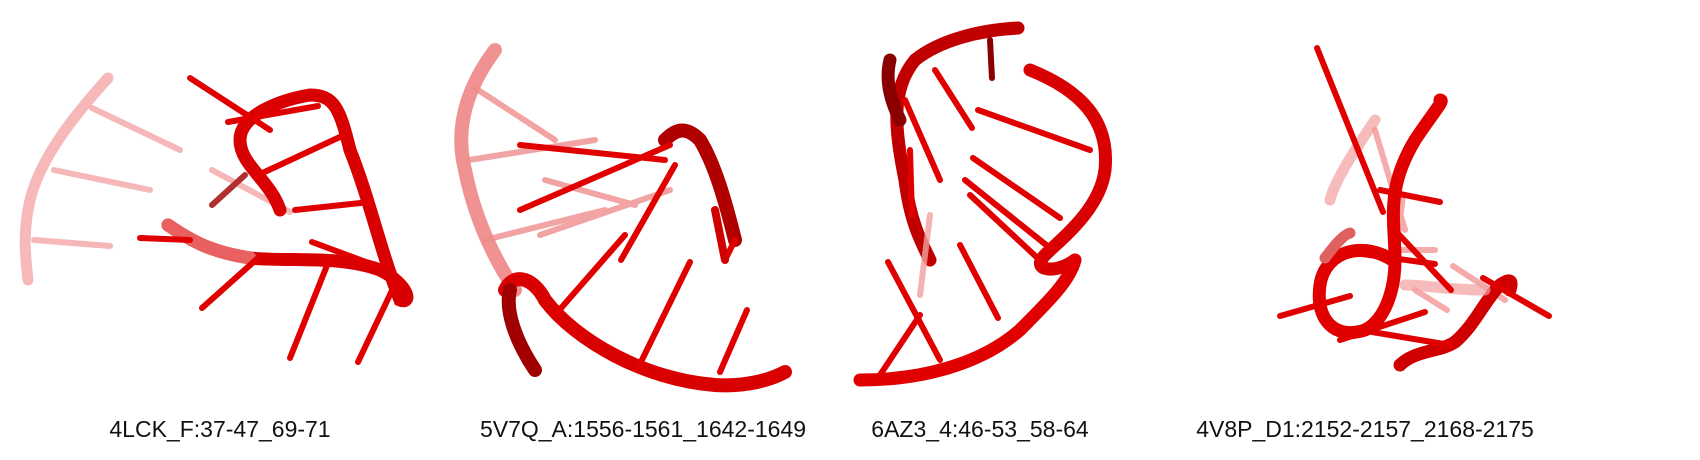  What do you see at coordinates (980, 429) in the screenshot?
I see `structure-label-3: 6AZ3_4:46-53_58-64` at bounding box center [980, 429].